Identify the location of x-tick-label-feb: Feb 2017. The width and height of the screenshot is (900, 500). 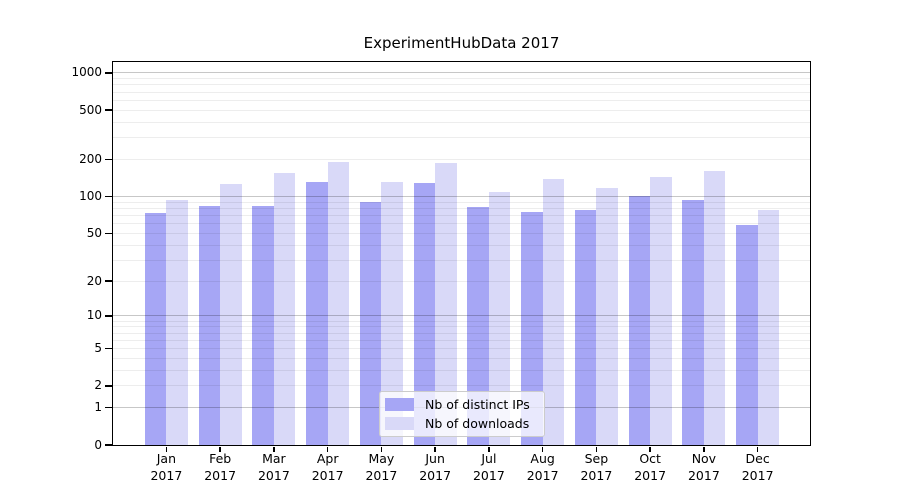
(220, 467).